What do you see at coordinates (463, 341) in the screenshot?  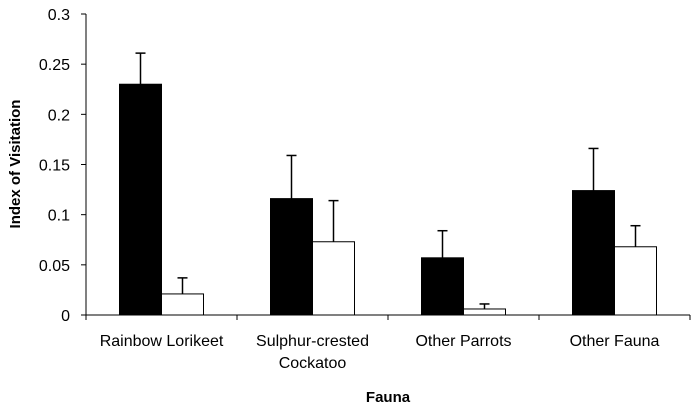 I see `x-tick-label: Other Parrots` at bounding box center [463, 341].